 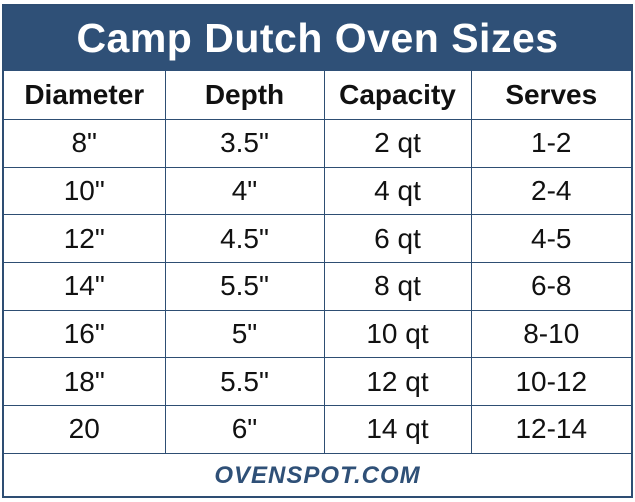 I want to click on table-row: 16" 5" 10 qt 8-10, so click(x=317, y=334).